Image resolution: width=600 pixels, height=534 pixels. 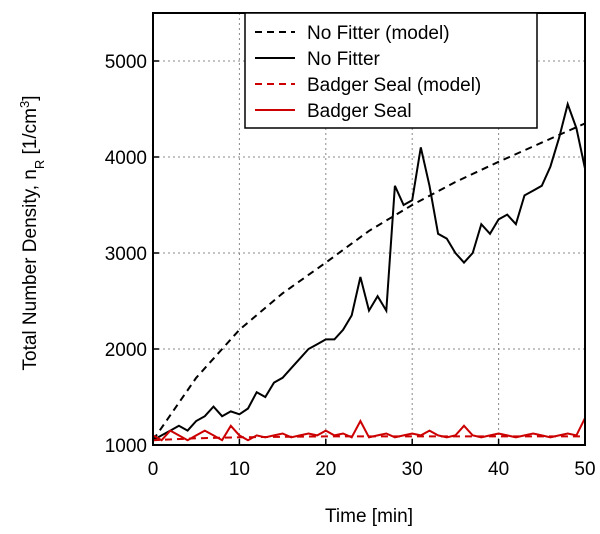 I want to click on y-tick-label: 5000, so click(x=126, y=62).